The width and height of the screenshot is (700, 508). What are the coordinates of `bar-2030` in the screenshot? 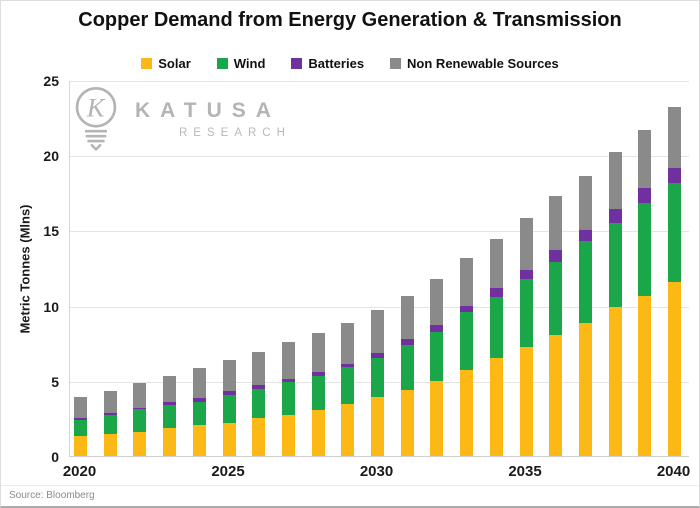 It's located at (377, 383).